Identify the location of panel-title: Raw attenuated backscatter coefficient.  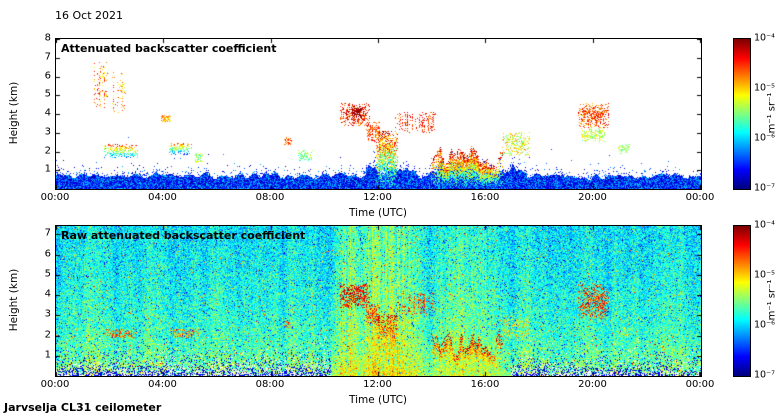
(183, 235).